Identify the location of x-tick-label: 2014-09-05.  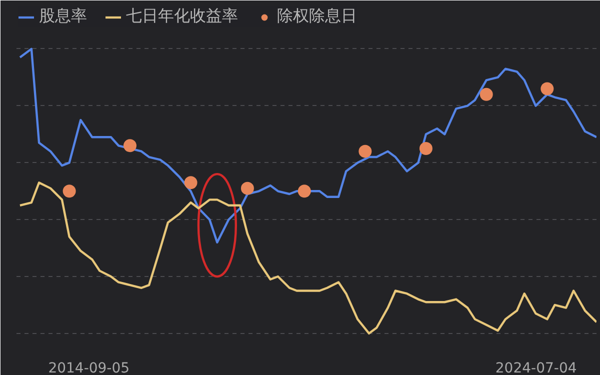
(89, 367).